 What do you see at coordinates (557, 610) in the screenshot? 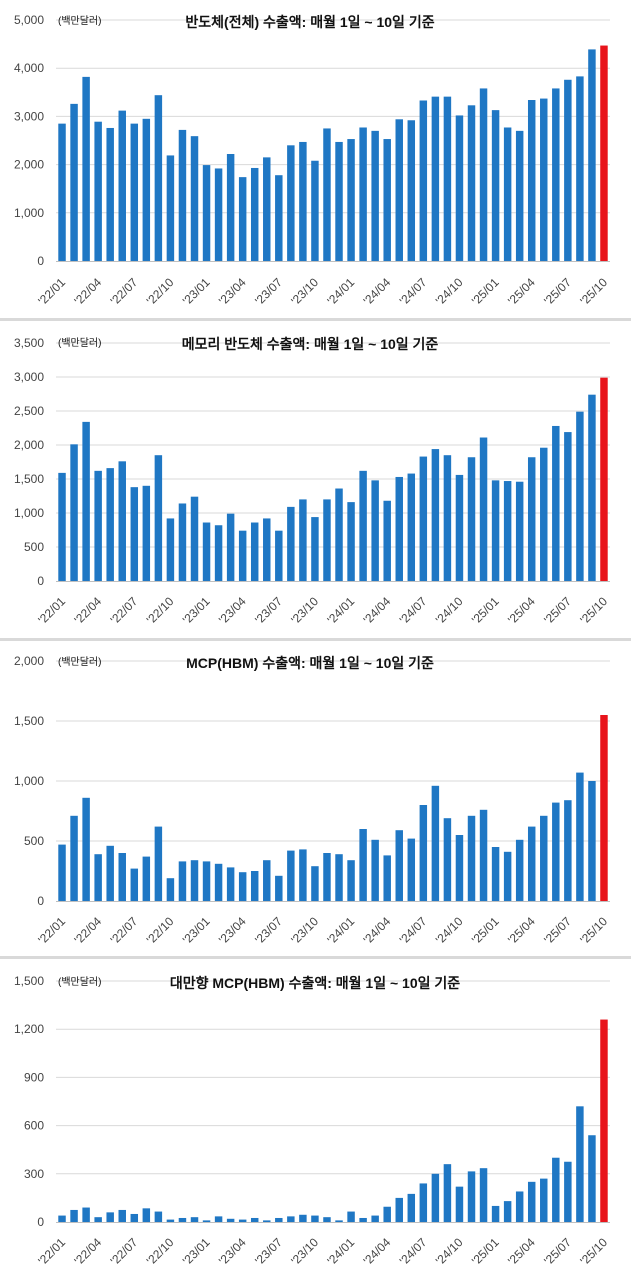
I see `x-tick-label: '25/07` at bounding box center [557, 610].